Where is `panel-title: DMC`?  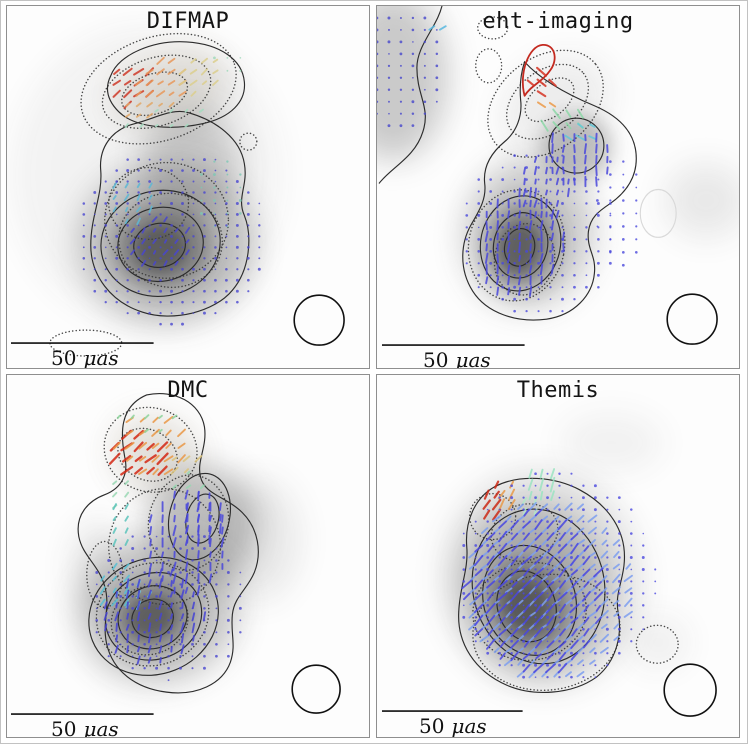
panel-title: DMC is located at coordinates (188, 390).